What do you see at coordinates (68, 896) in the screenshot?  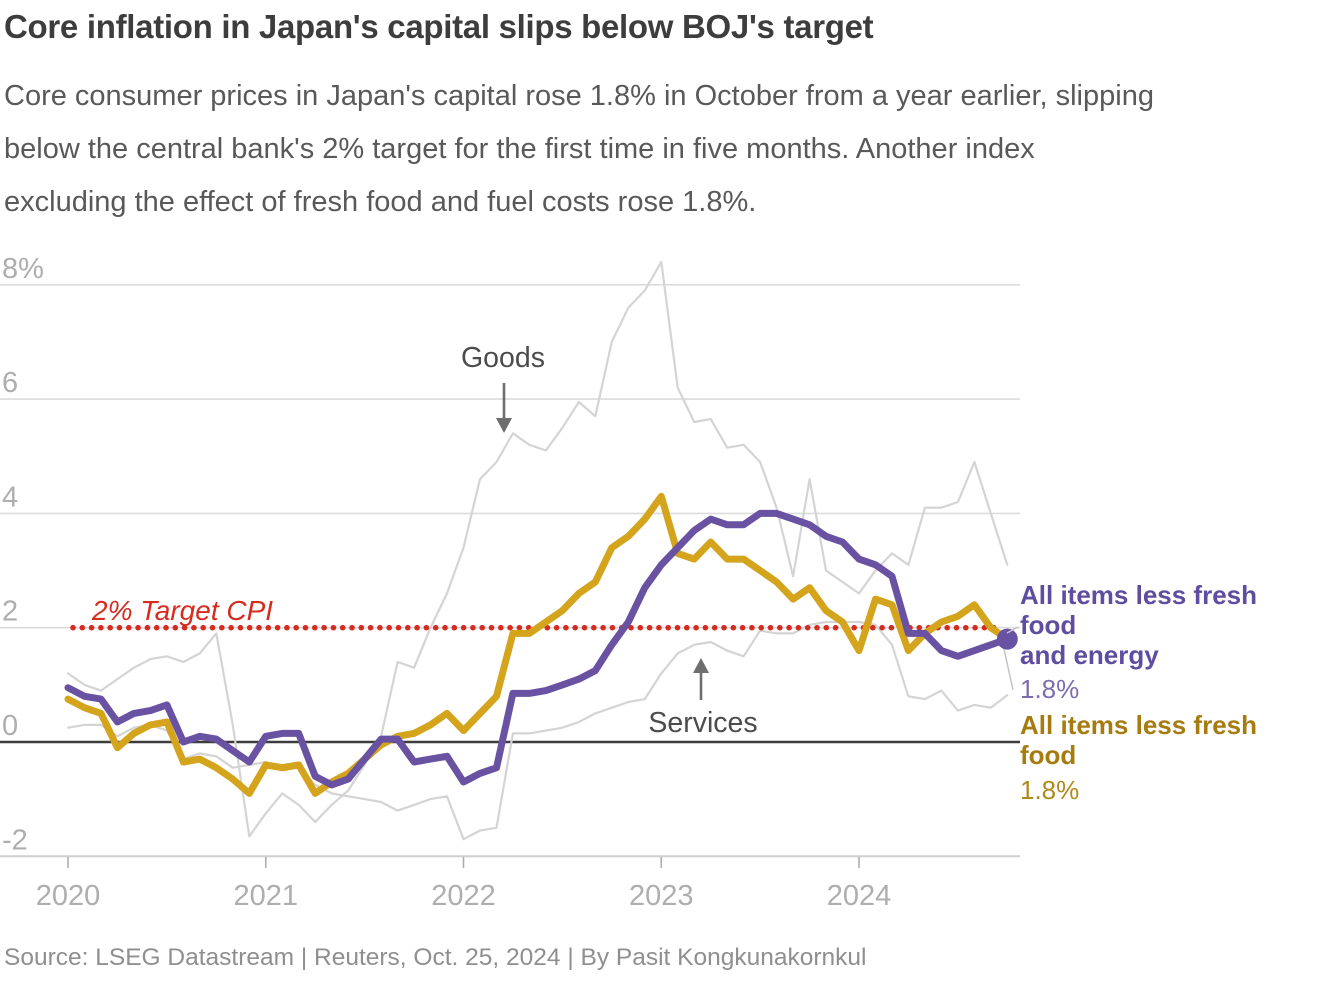 I see `x-tick-label: 2020` at bounding box center [68, 896].